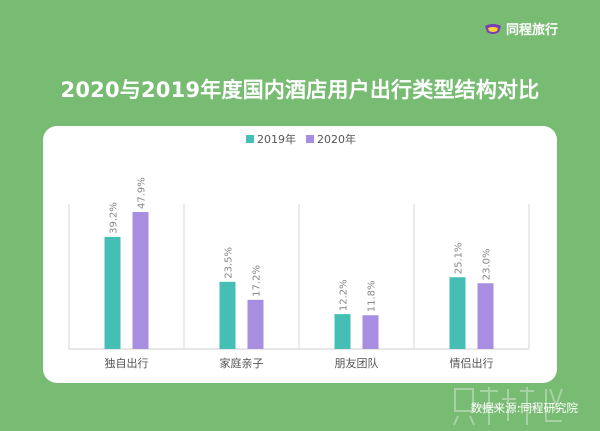 This screenshot has height=431, width=600. I want to click on brand-name: 同程旅行, so click(532, 30).